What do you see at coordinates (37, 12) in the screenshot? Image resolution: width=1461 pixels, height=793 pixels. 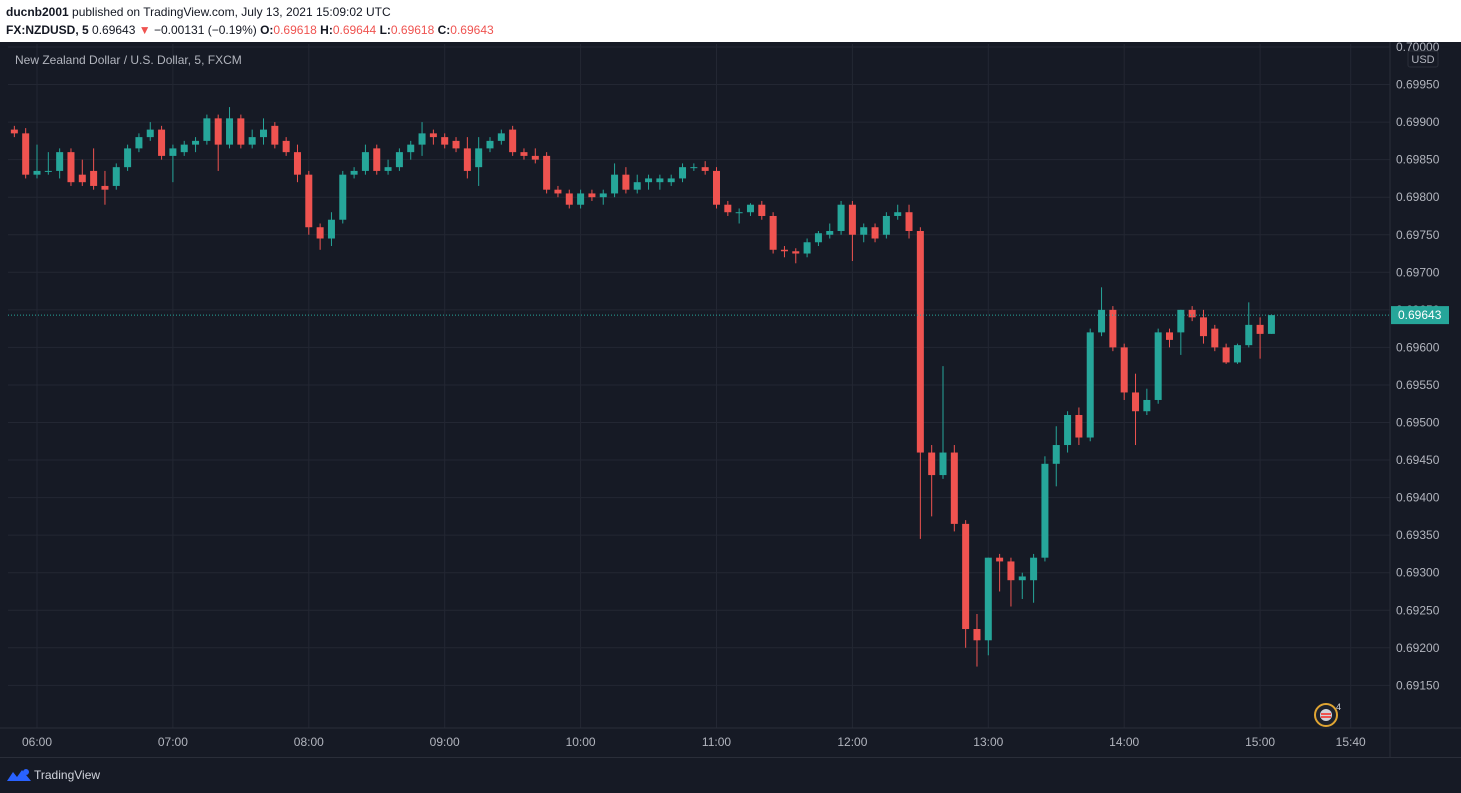 I see `author-name: ducnb2001` at bounding box center [37, 12].